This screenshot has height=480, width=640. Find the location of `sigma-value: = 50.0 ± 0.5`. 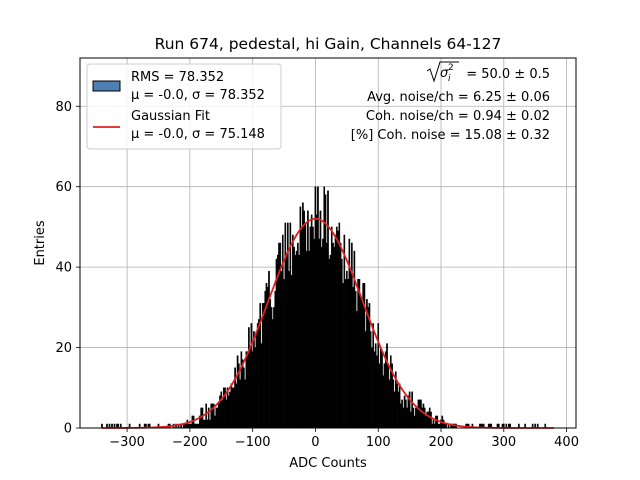

sigma-value: = 50.0 ± 0.5 is located at coordinates (508, 74).